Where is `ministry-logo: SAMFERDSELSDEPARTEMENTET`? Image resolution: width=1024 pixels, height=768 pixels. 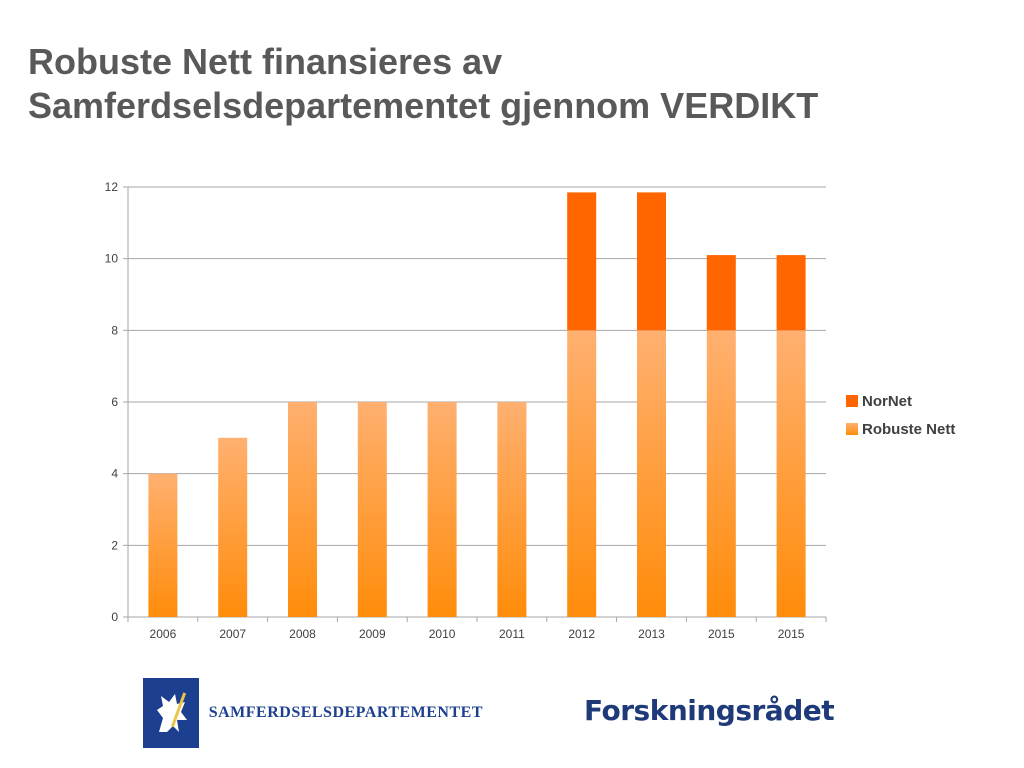 ministry-logo: SAMFERDSELSDEPARTEMENTET is located at coordinates (313, 713).